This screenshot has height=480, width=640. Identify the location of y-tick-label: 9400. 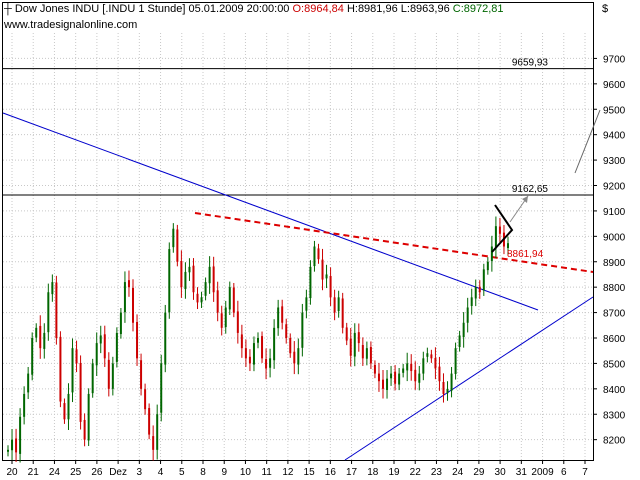
(614, 136).